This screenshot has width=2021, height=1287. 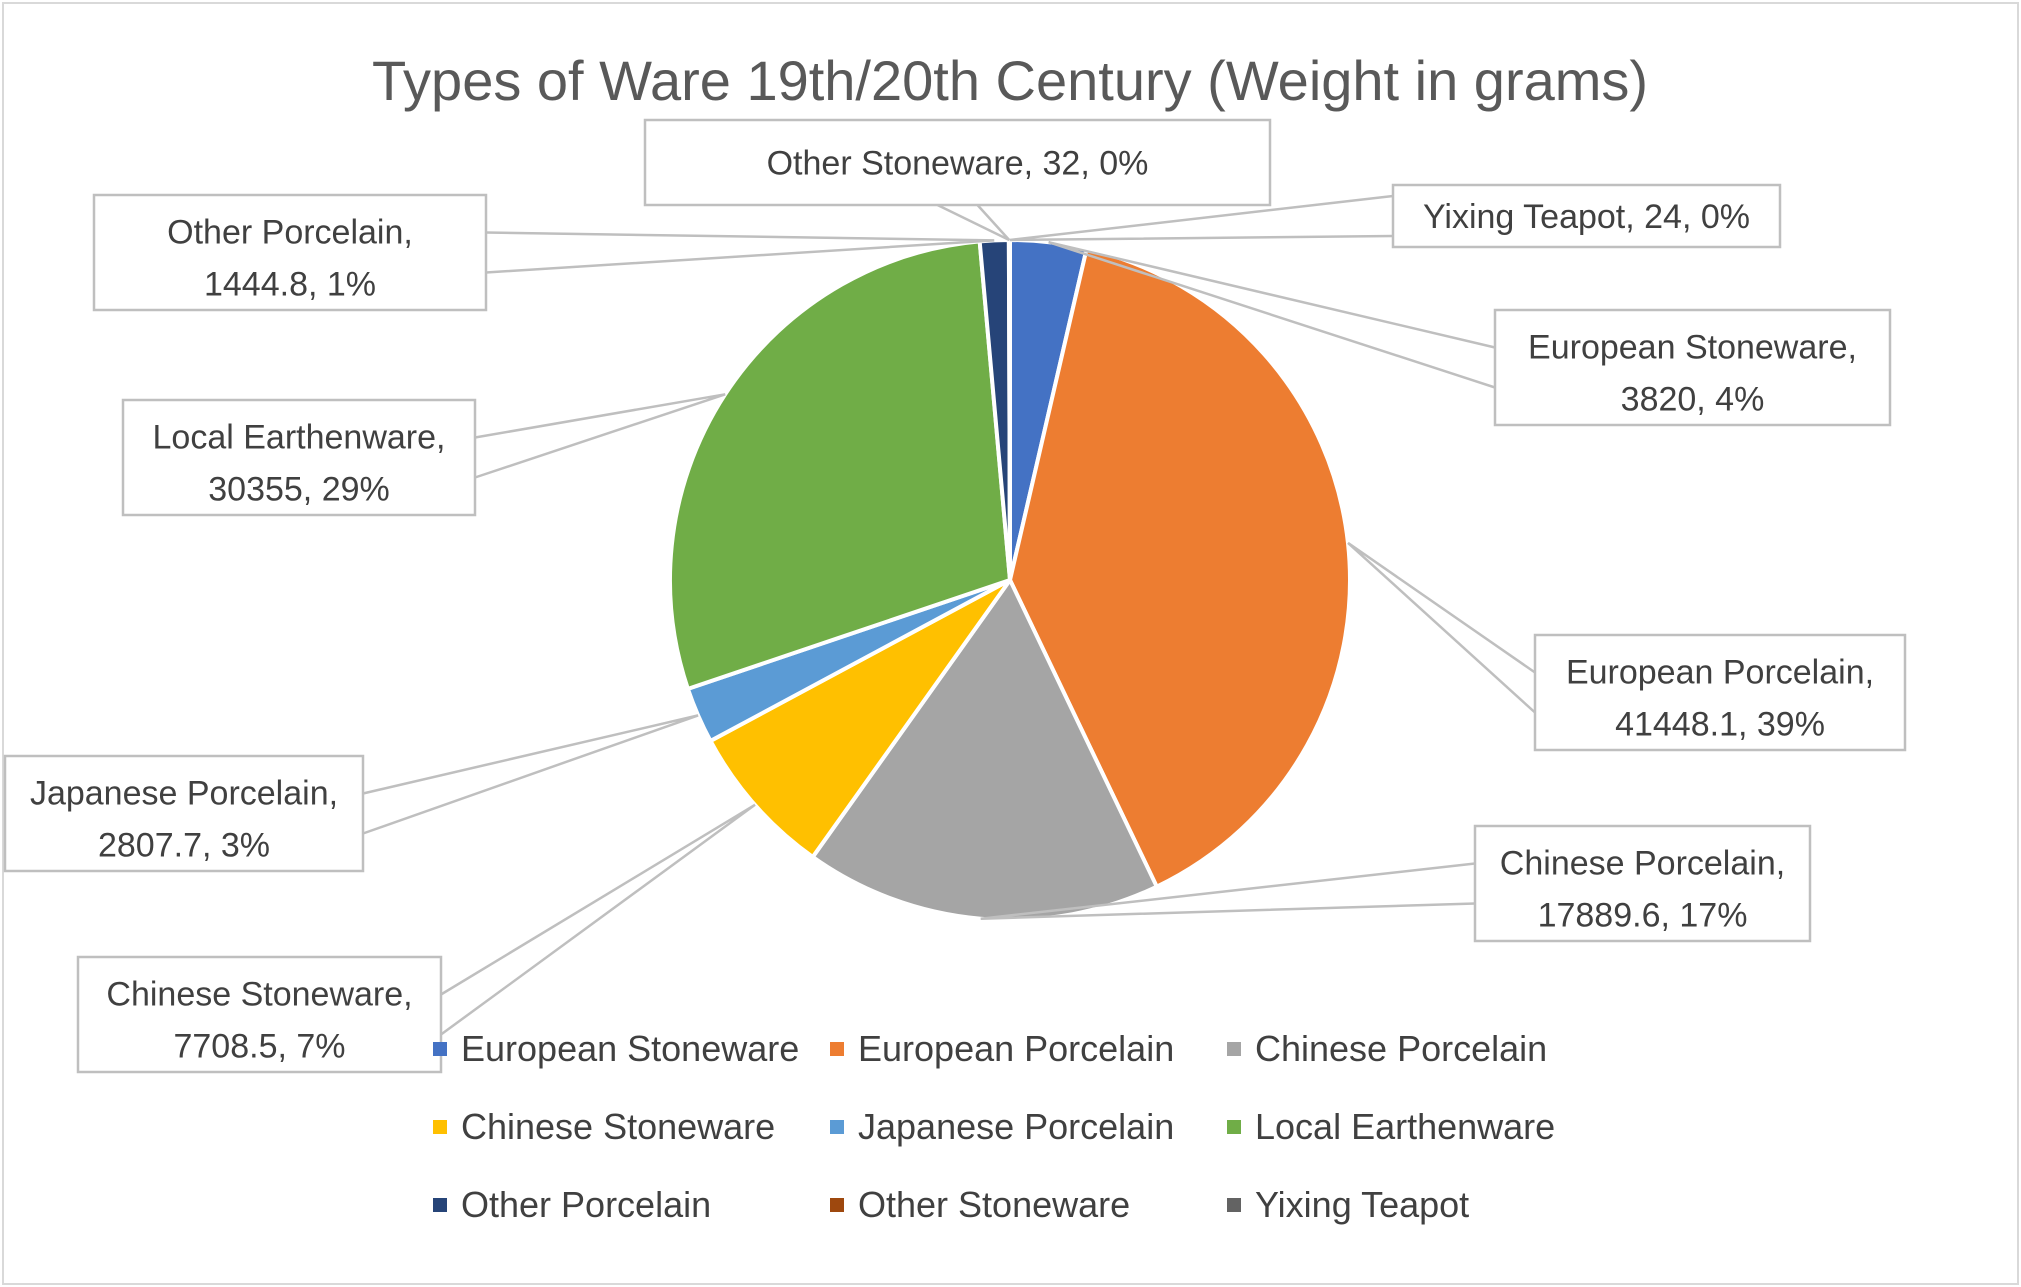 What do you see at coordinates (1362, 1204) in the screenshot?
I see `legend-label: Yixing Teapot` at bounding box center [1362, 1204].